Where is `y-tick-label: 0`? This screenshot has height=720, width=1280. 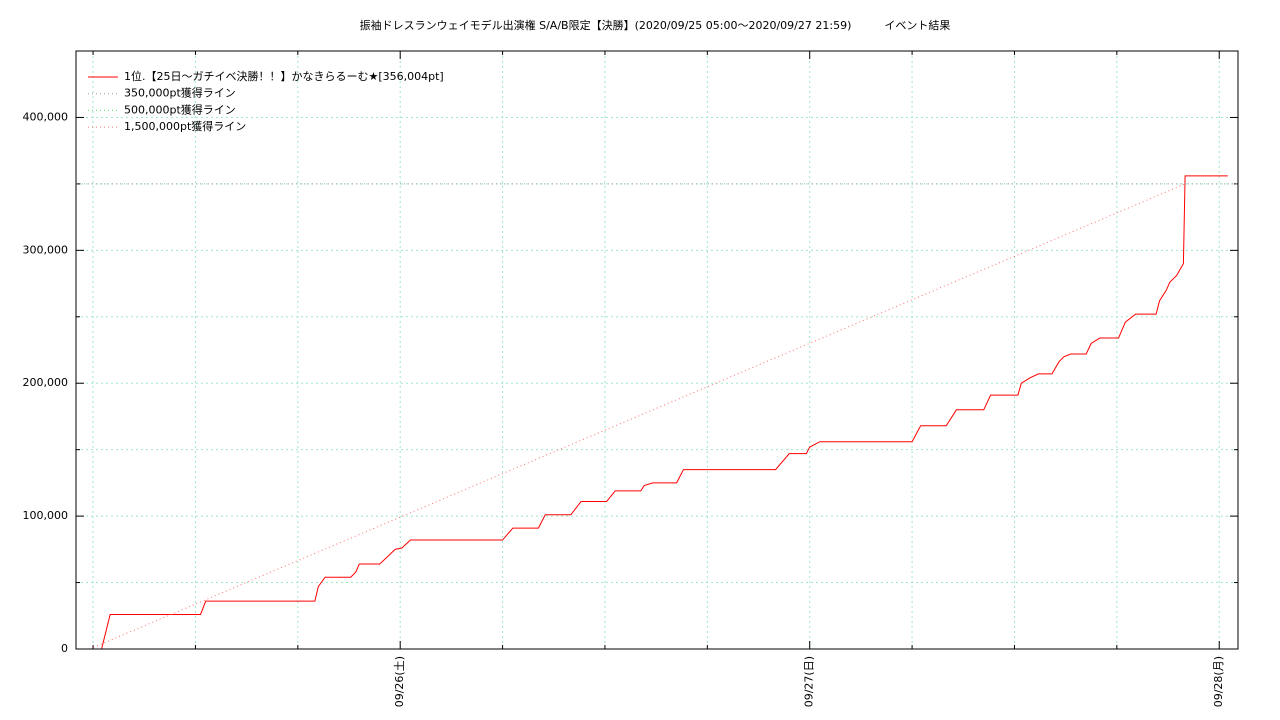
y-tick-label: 0 is located at coordinates (64, 648).